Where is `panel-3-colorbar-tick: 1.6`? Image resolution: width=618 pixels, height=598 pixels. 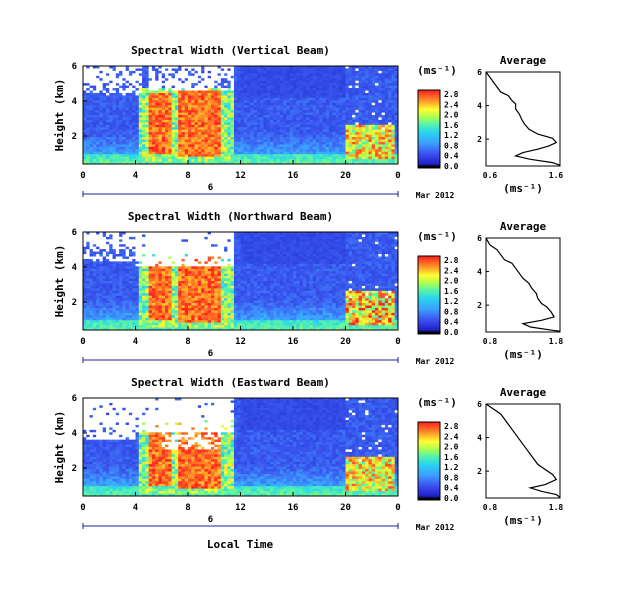 panel-3-colorbar-tick: 1.6 is located at coordinates (451, 457).